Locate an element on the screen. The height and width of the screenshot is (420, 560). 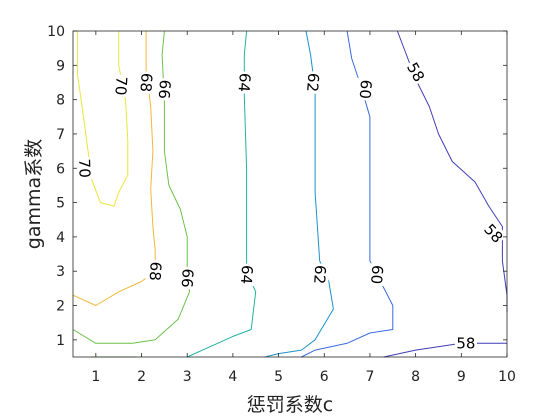
y-tick-label: 7 is located at coordinates (60, 135).